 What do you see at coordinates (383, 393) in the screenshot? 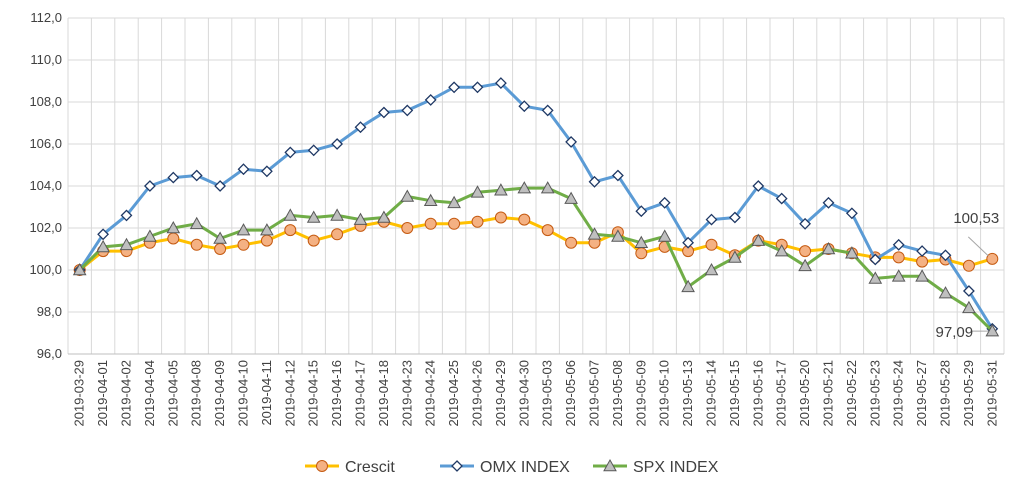
I see `x-tick-label: 2019-04-18` at bounding box center [383, 393].